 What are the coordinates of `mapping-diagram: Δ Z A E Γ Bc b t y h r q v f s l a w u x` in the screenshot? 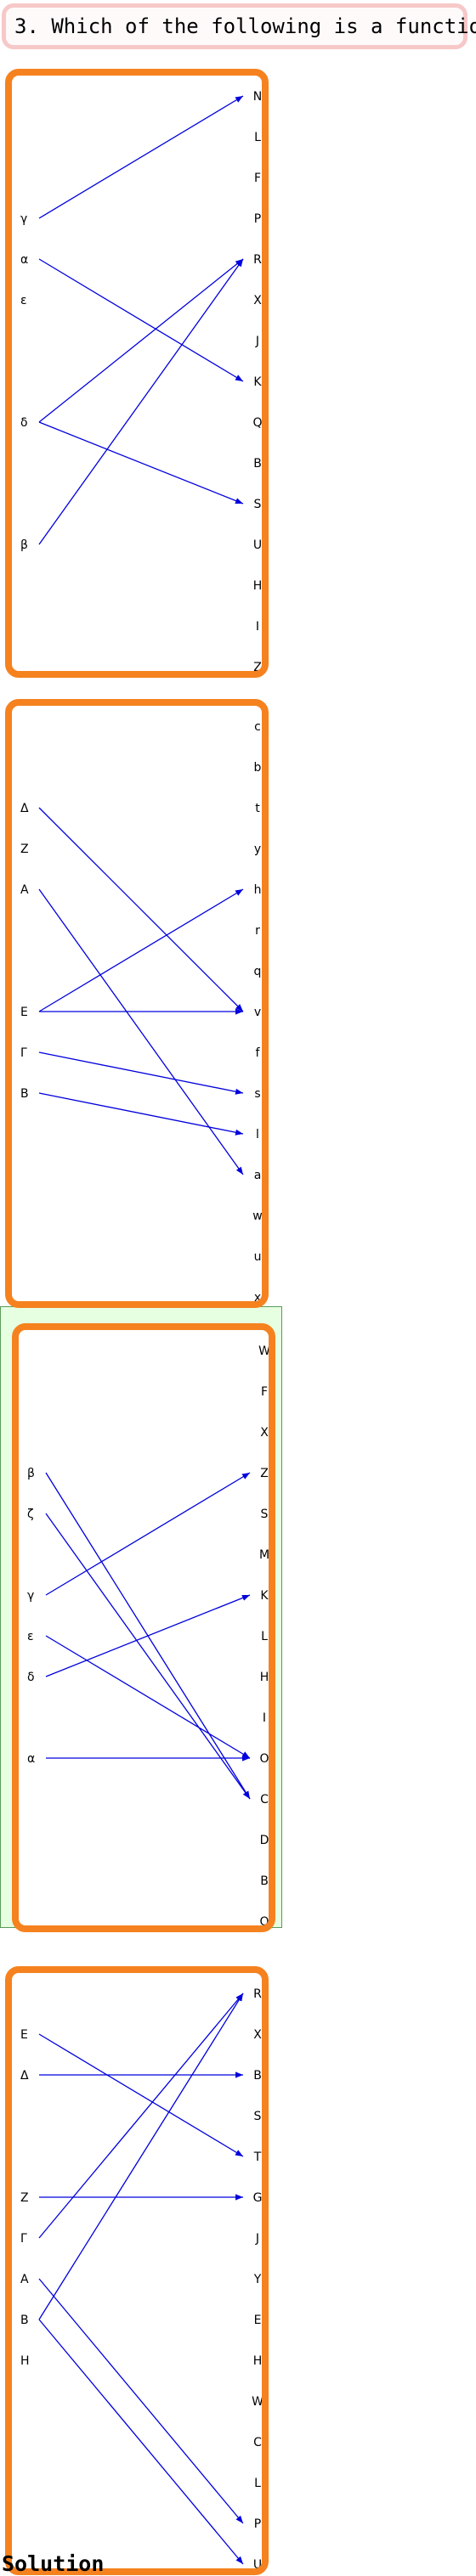 It's located at (141, 1010).